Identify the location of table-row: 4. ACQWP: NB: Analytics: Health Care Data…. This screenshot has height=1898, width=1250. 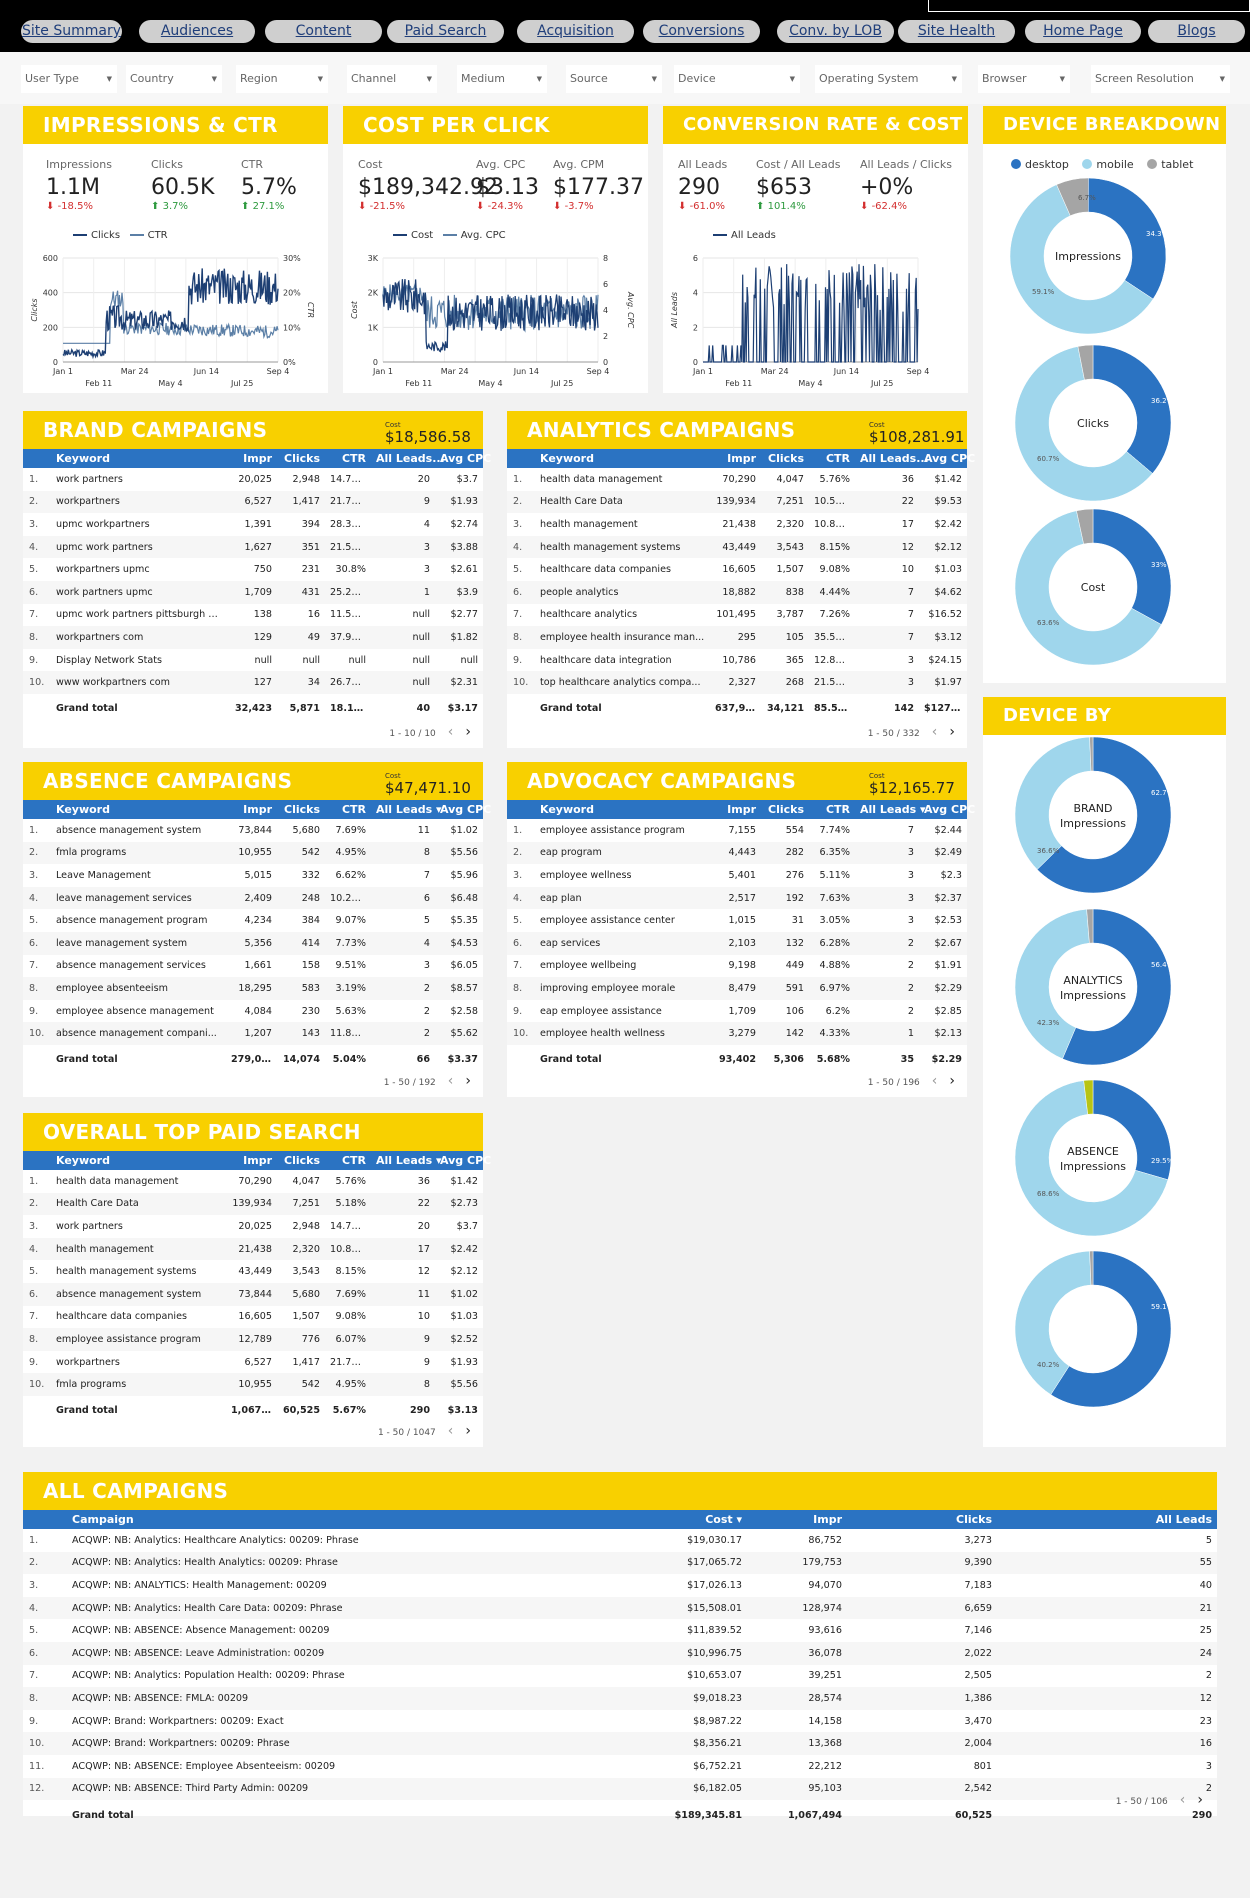
(620, 1608).